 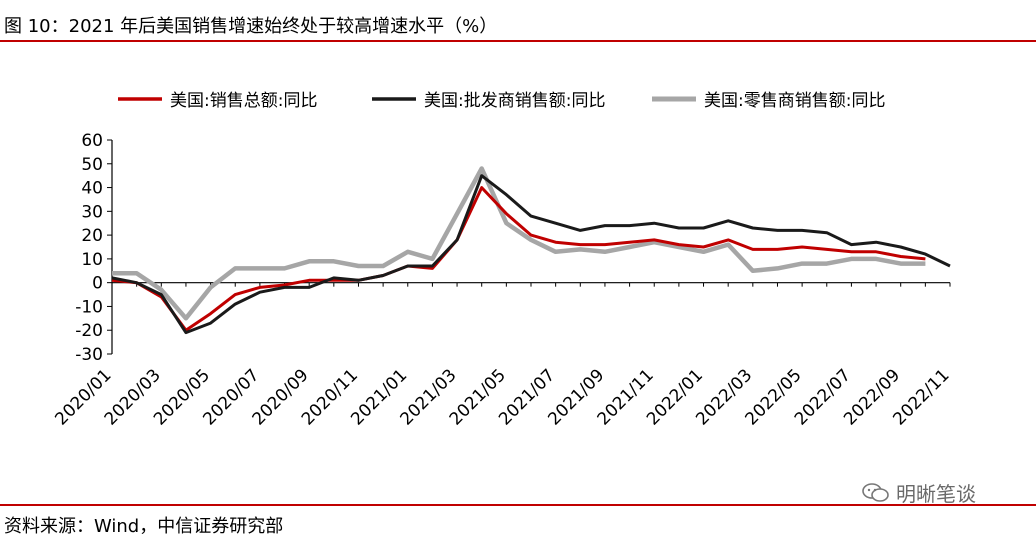 What do you see at coordinates (89, 355) in the screenshot?
I see `y-tick-label: -30` at bounding box center [89, 355].